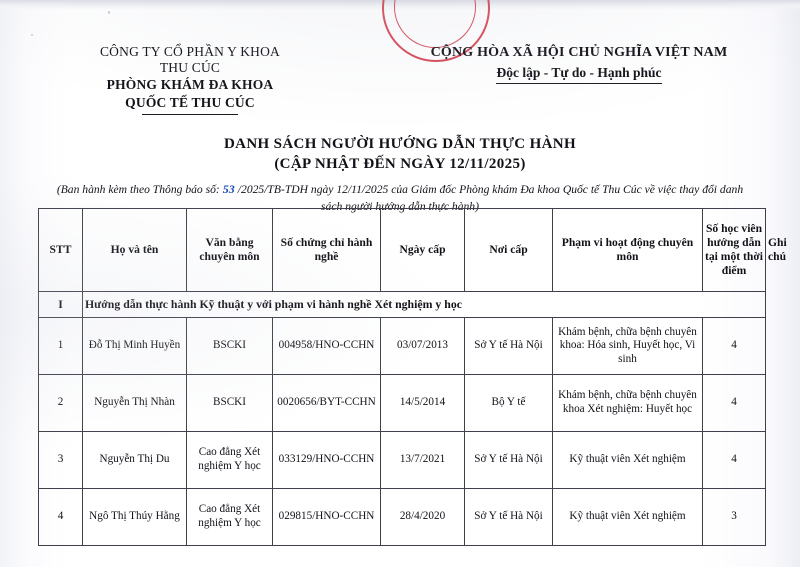  Describe the element at coordinates (60, 304) in the screenshot. I see `section-index: I` at that location.